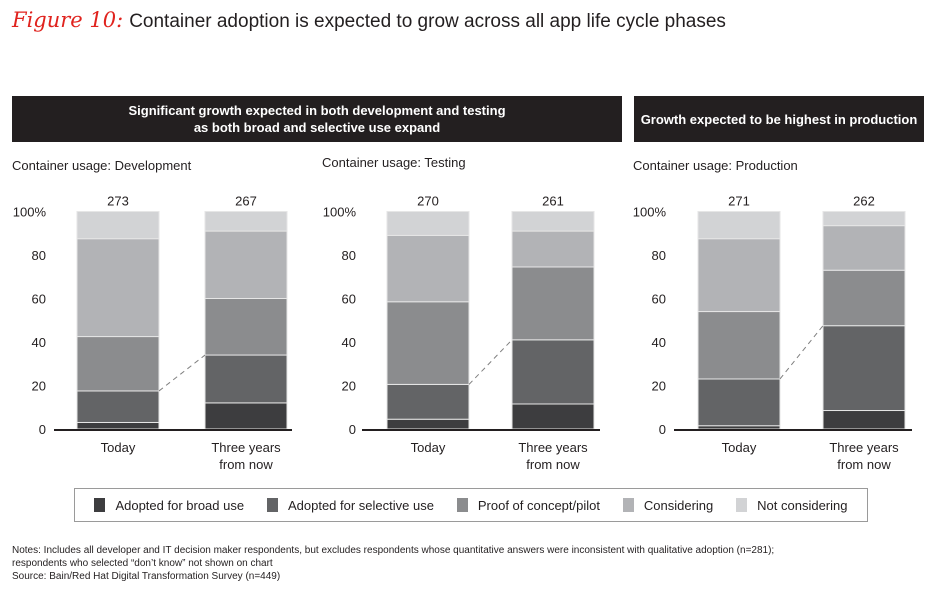  Describe the element at coordinates (246, 201) in the screenshot. I see `sample-size-label: 267` at that location.